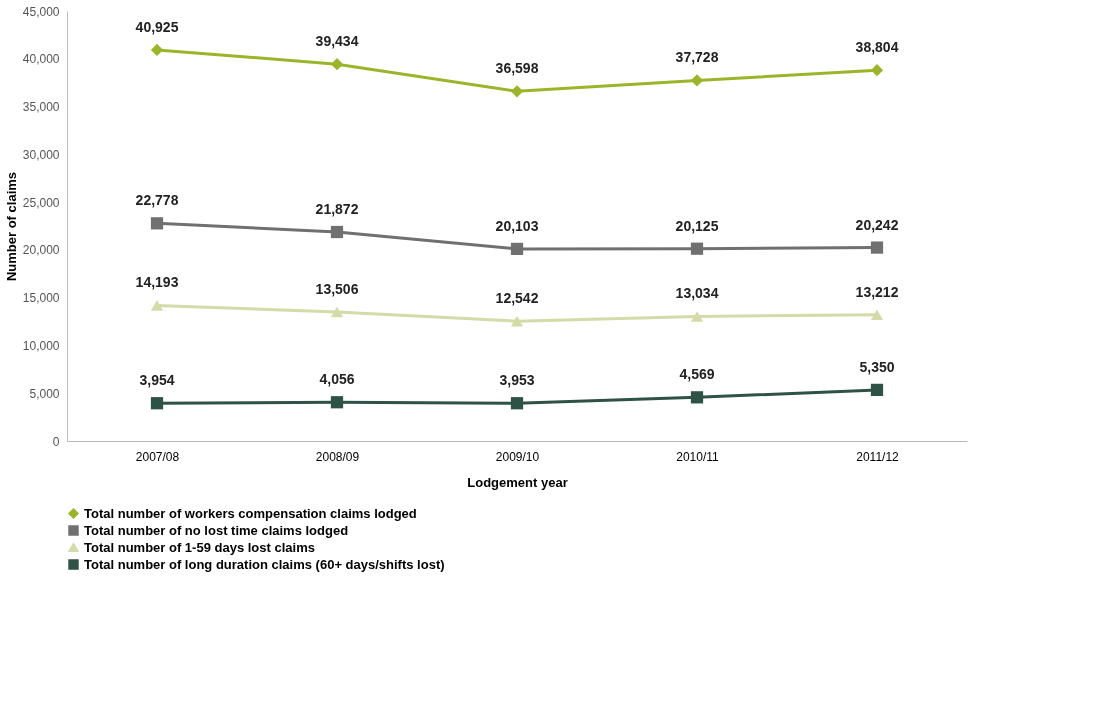  What do you see at coordinates (199, 547) in the screenshot?
I see `legend-label: Total number of 1-59 days lost claims` at bounding box center [199, 547].